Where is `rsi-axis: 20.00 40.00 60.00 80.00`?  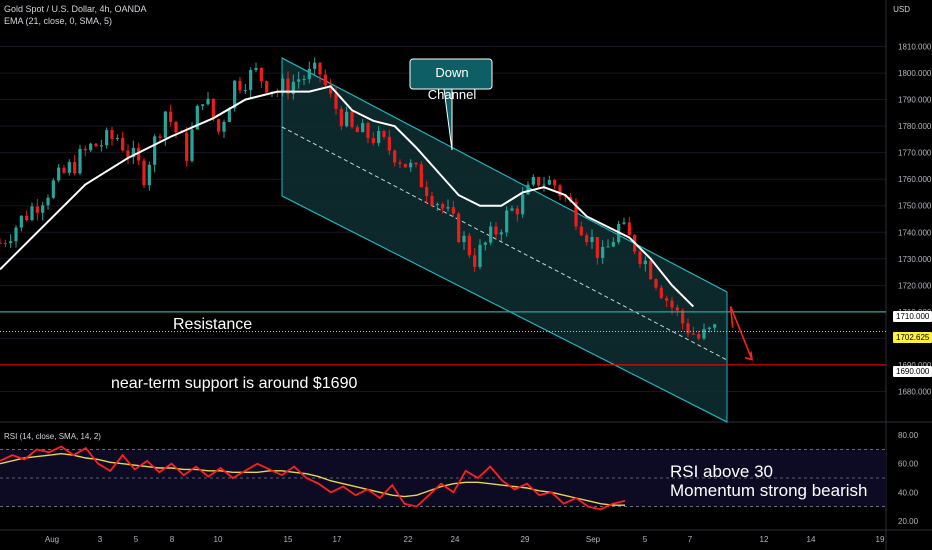 rsi-axis: 20.00 40.00 60.00 80.00 is located at coordinates (908, 478).